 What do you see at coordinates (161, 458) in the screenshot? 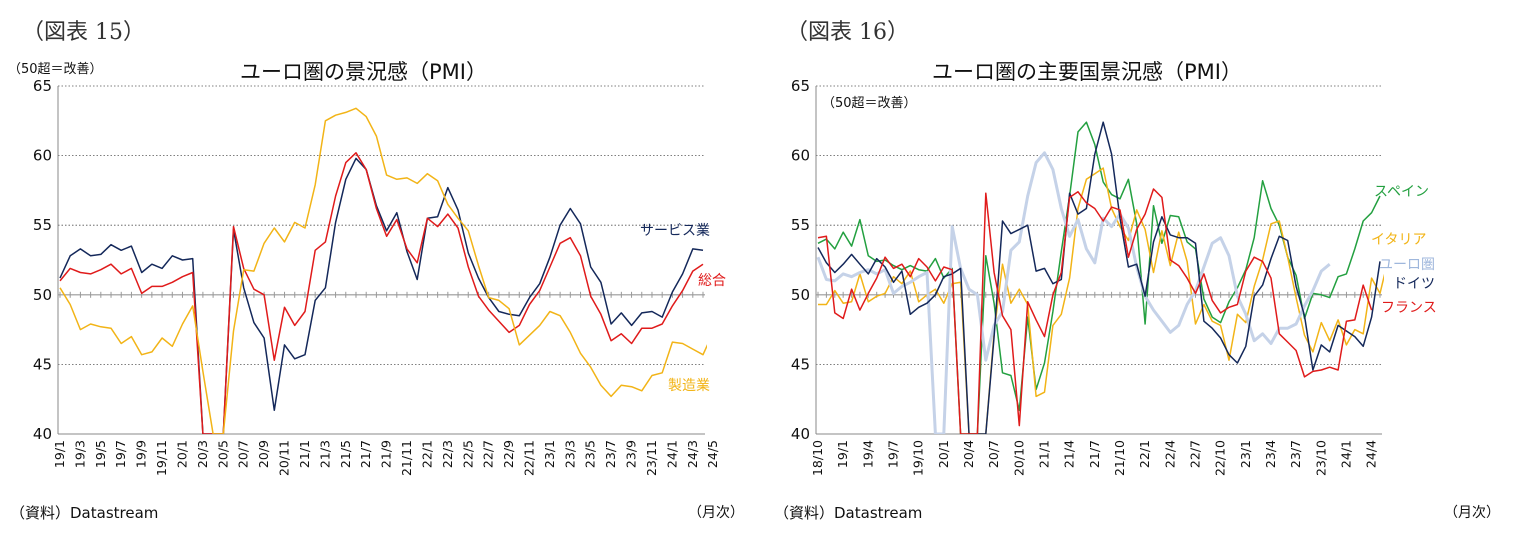
I see `x-tick-label: 19/11` at bounding box center [161, 458].